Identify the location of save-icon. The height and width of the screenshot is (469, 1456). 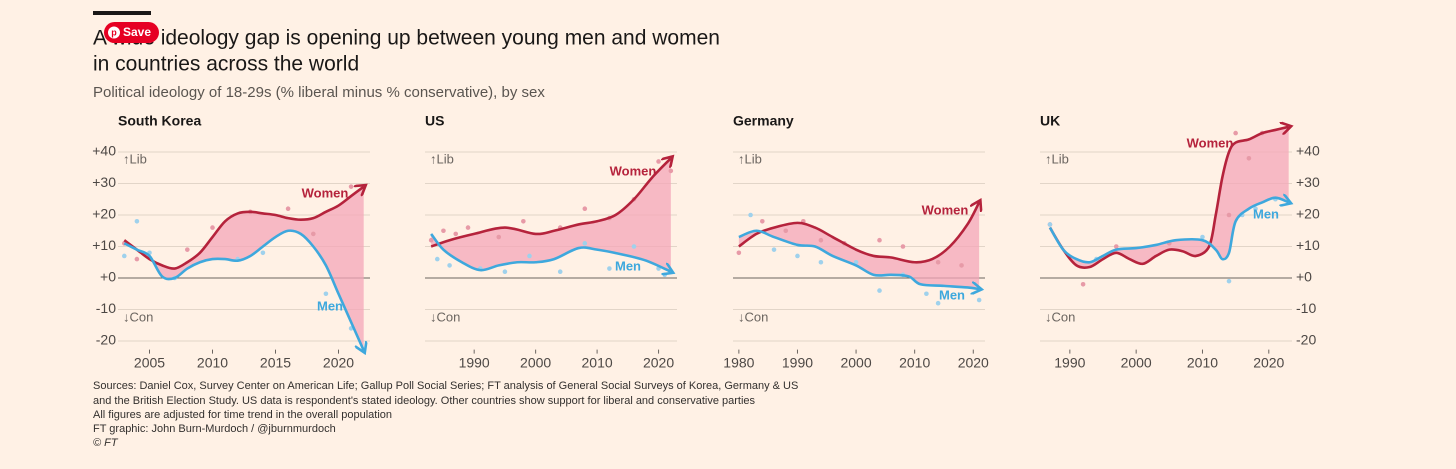
(114, 32).